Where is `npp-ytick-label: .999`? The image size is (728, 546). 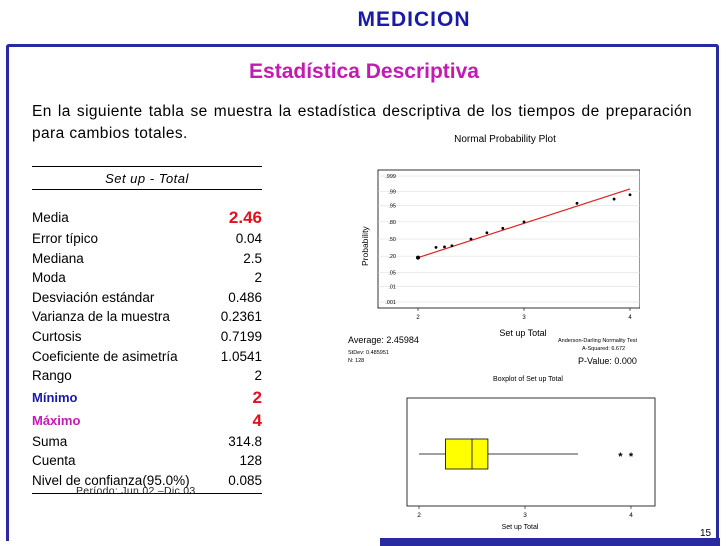 npp-ytick-label: .999 is located at coordinates (390, 177).